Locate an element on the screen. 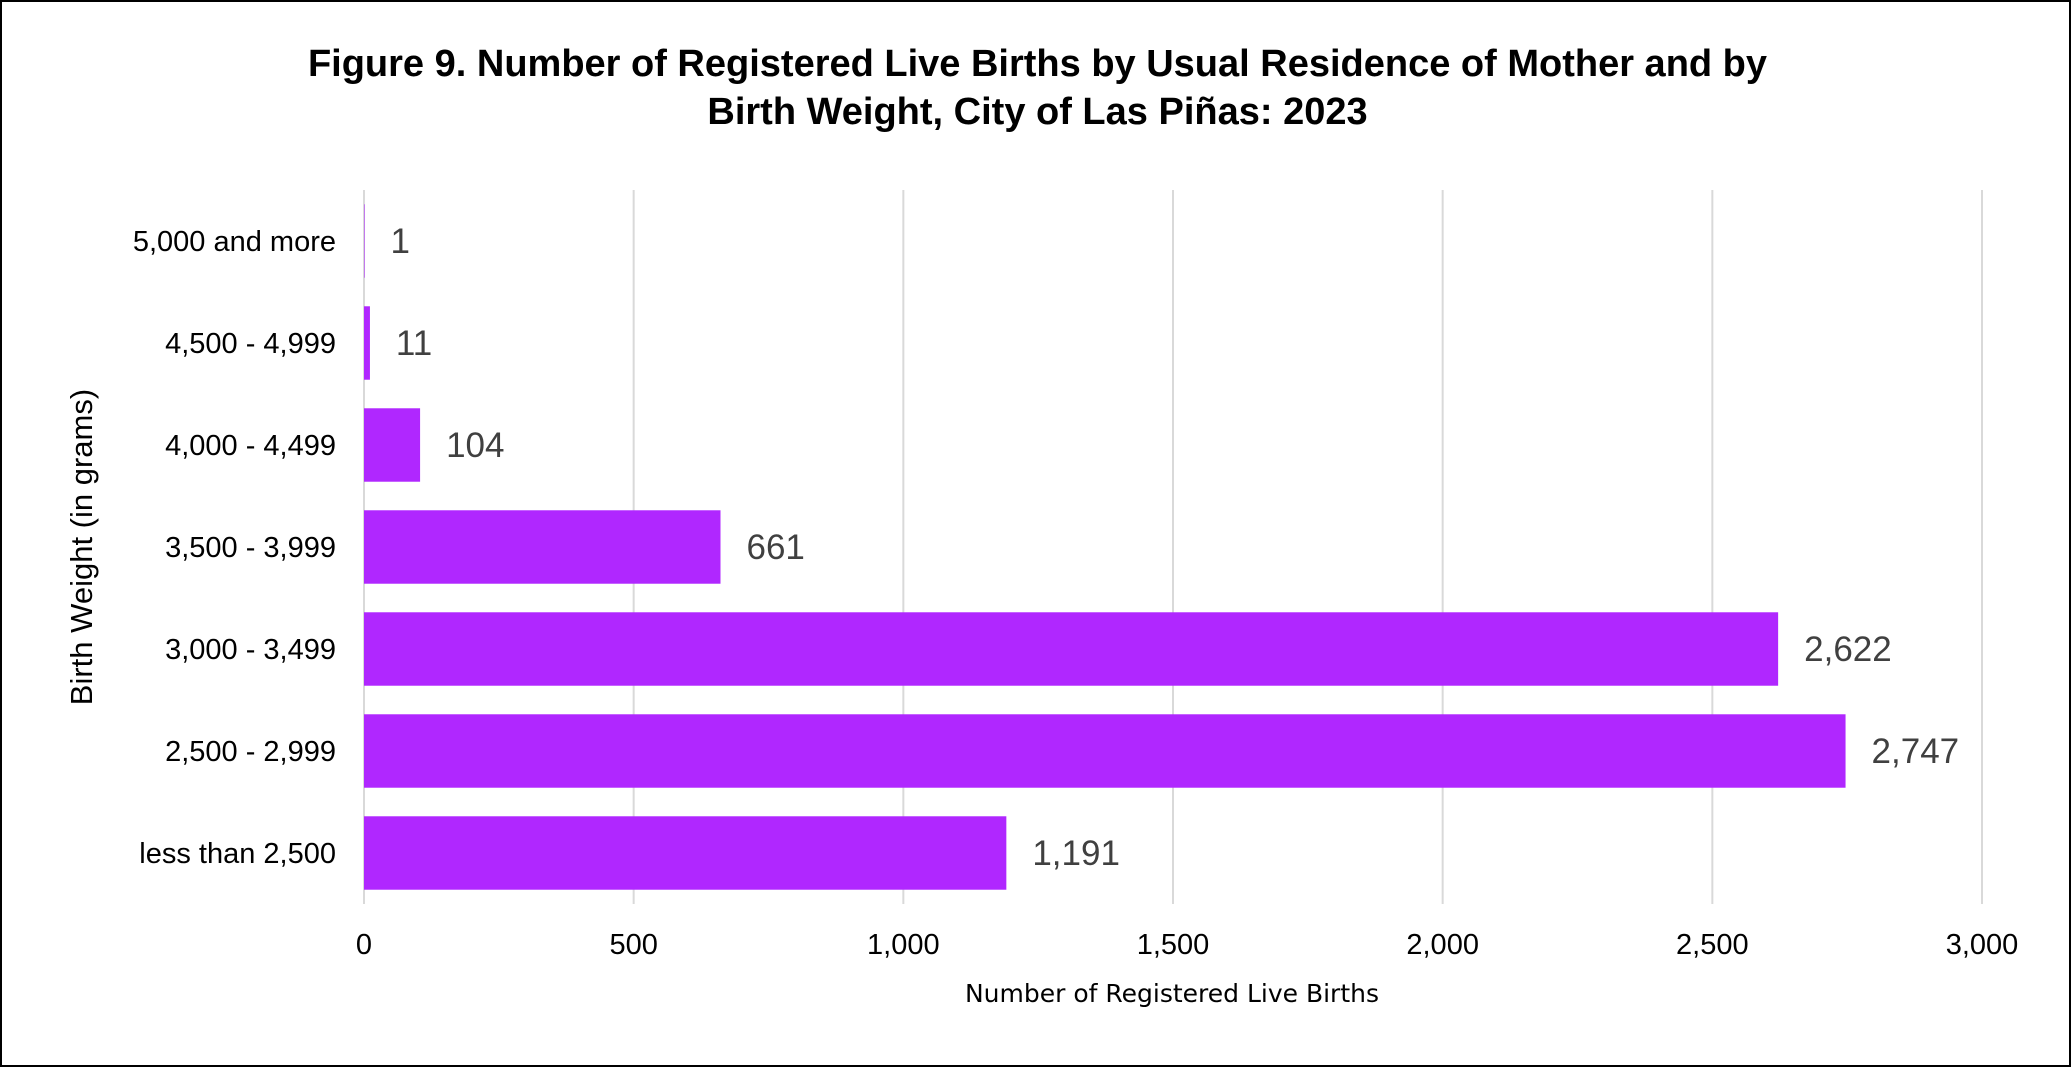 The width and height of the screenshot is (2071, 1069). y-tick-label: less than 2,500 is located at coordinates (237, 854).